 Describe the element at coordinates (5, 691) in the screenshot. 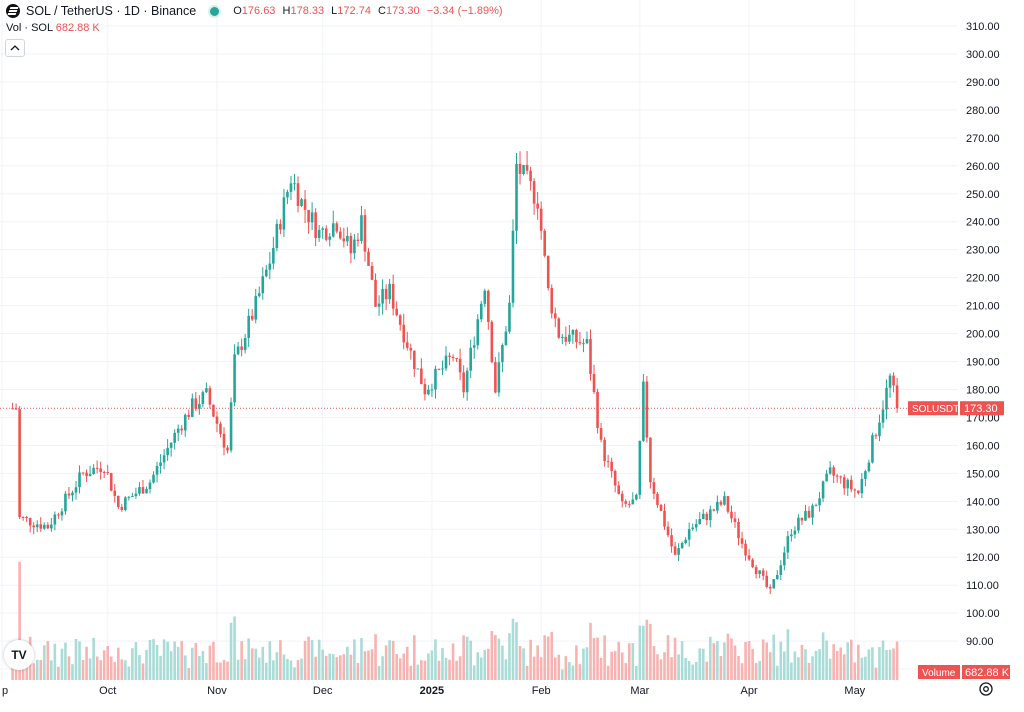

I see `x-tick-label: p` at that location.